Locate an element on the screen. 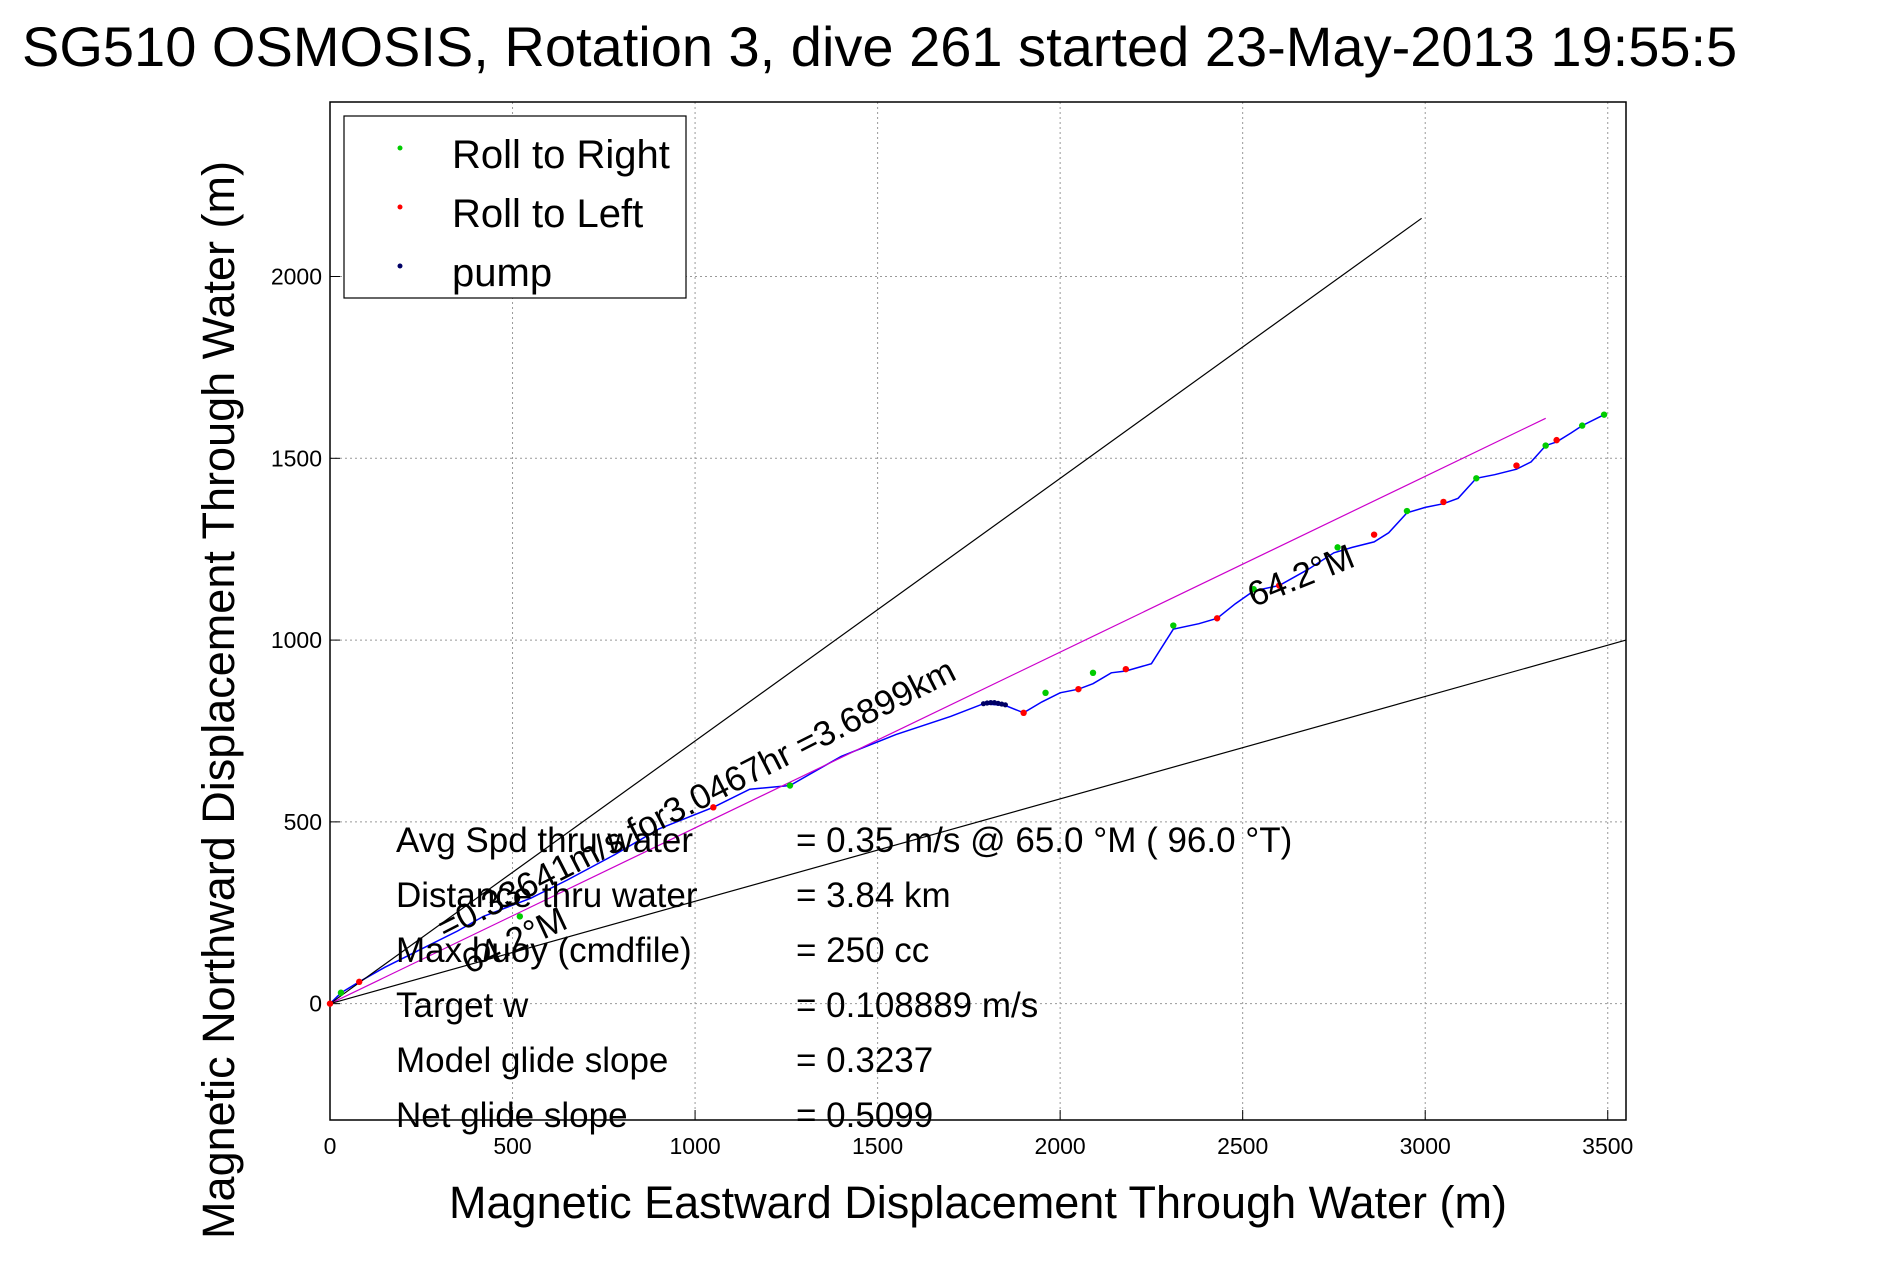  x-tick-label: 500 is located at coordinates (512, 1146).